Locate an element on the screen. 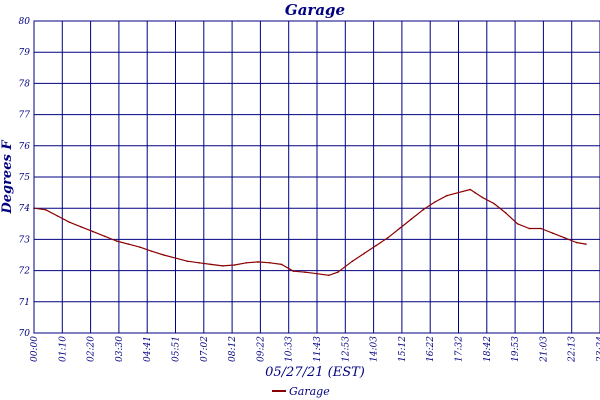 Image resolution: width=600 pixels, height=400 pixels. chart-title: Garage is located at coordinates (315, 10).